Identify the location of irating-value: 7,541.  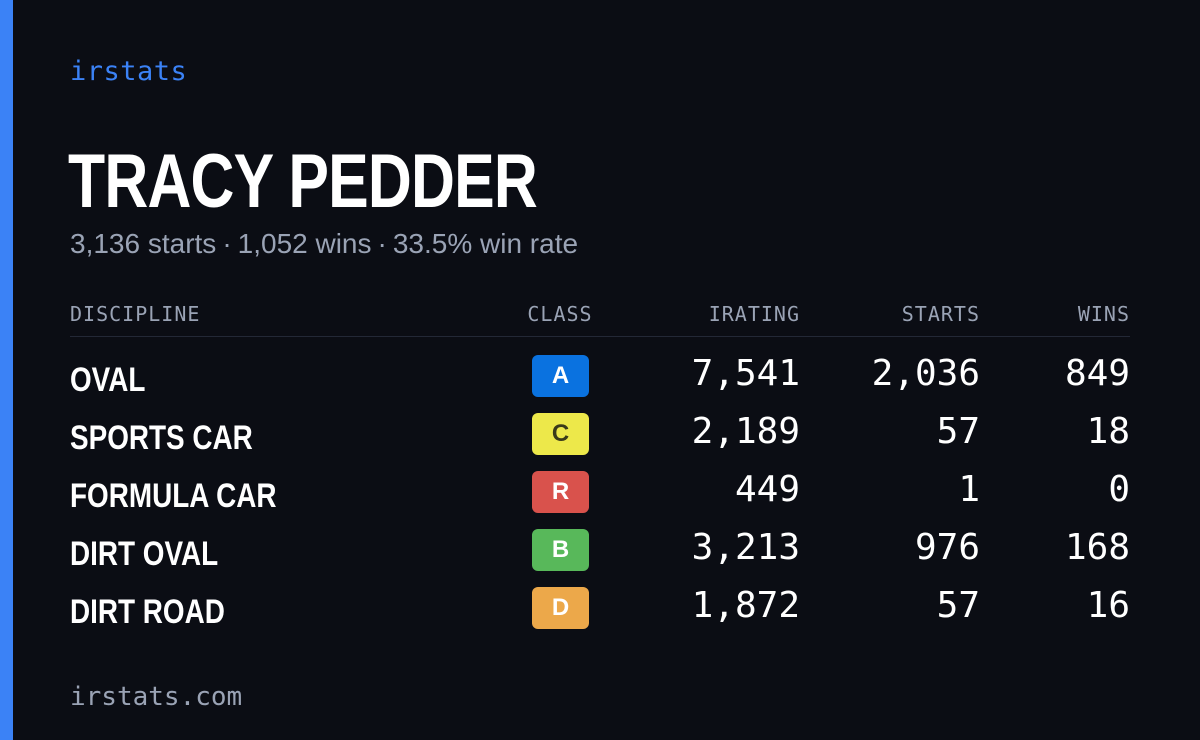
(745, 373).